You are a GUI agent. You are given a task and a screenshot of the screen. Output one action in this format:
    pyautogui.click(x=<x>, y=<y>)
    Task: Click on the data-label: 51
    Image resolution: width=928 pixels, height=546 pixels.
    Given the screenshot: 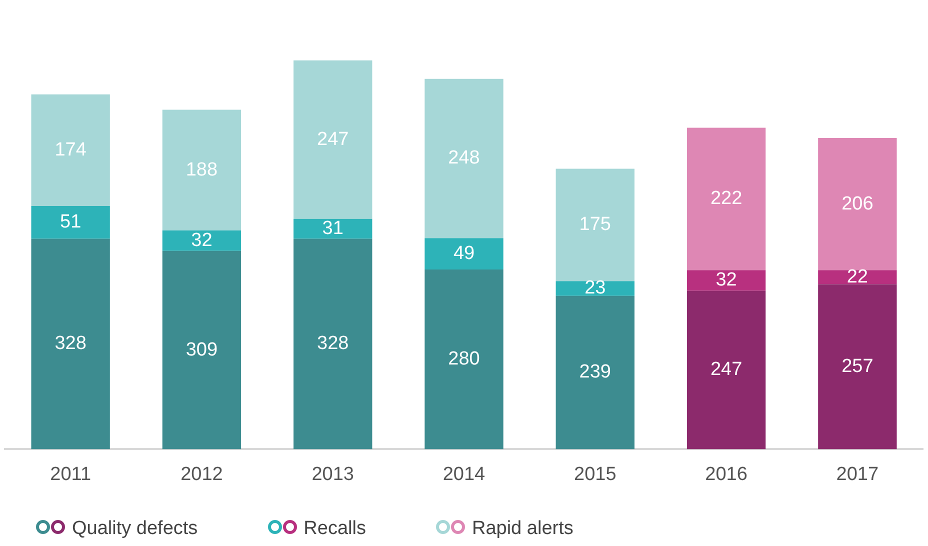 What is the action you would take?
    pyautogui.click(x=71, y=222)
    